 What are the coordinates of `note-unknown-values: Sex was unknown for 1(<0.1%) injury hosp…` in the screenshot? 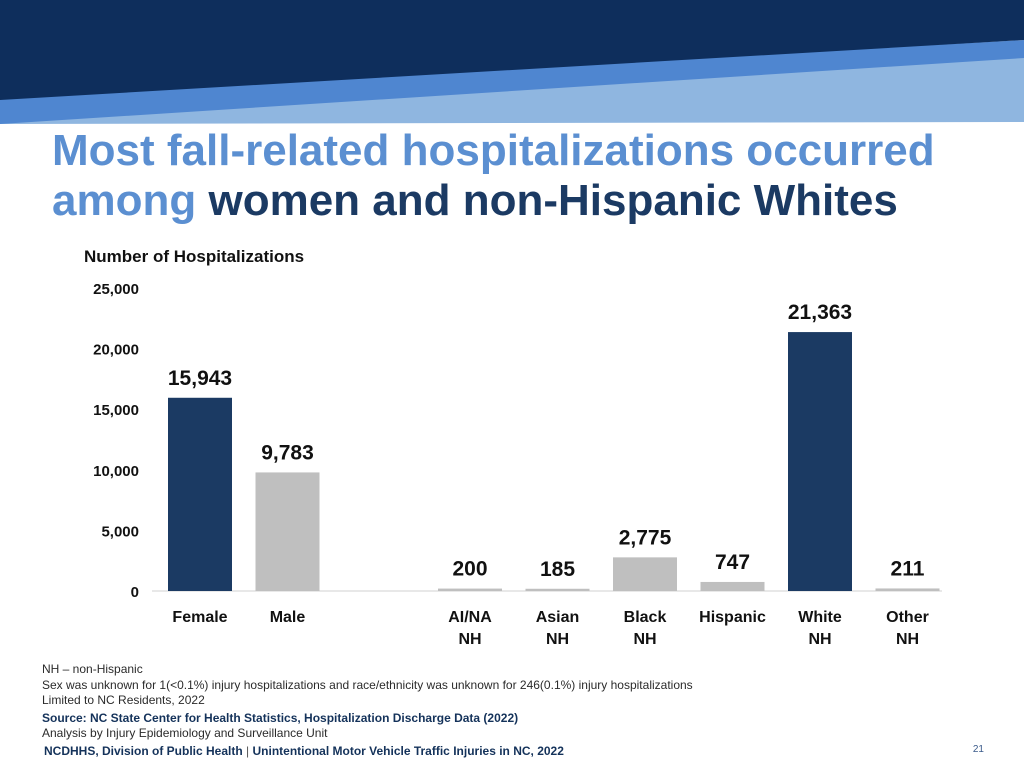 It's located at (367, 684).